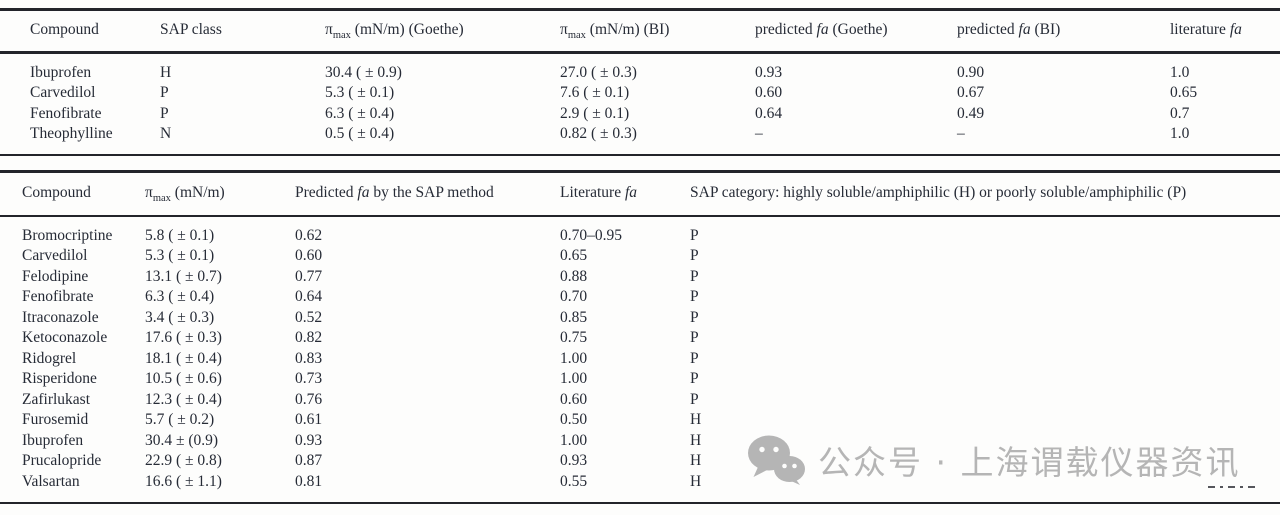 The height and width of the screenshot is (515, 1280). I want to click on cell-sap-class: H, so click(166, 72).